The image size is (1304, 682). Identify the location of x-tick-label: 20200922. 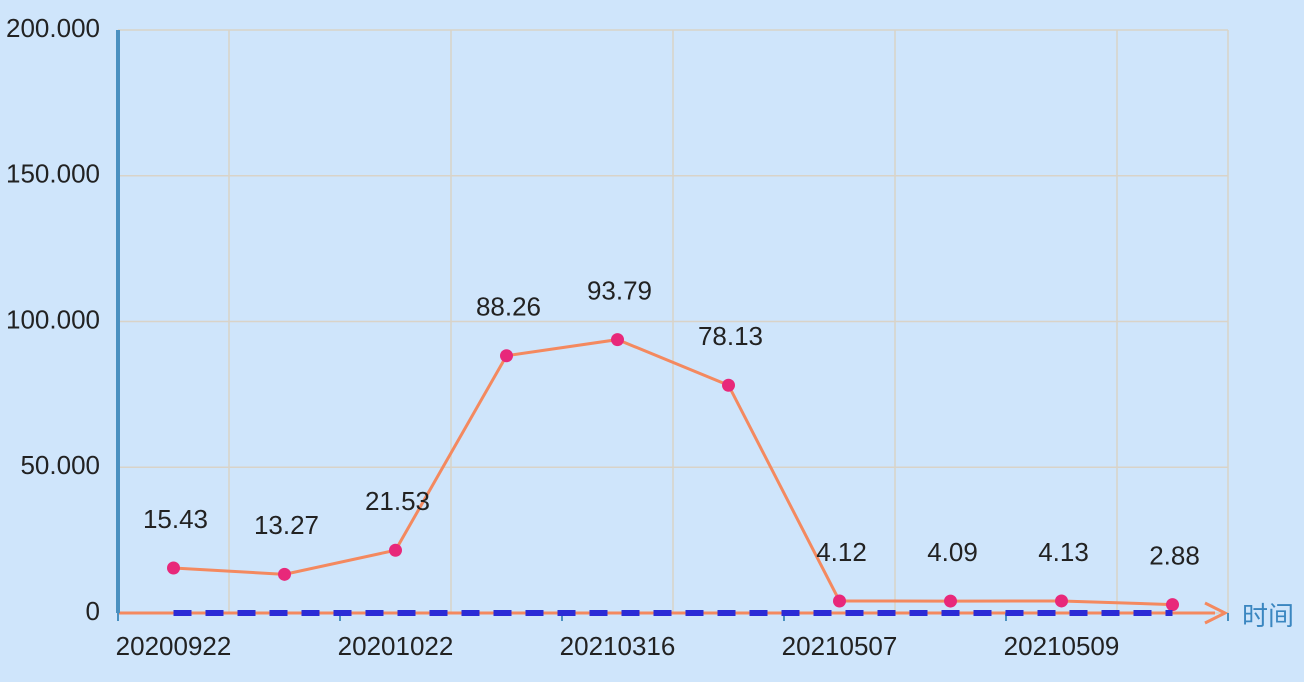
(174, 646).